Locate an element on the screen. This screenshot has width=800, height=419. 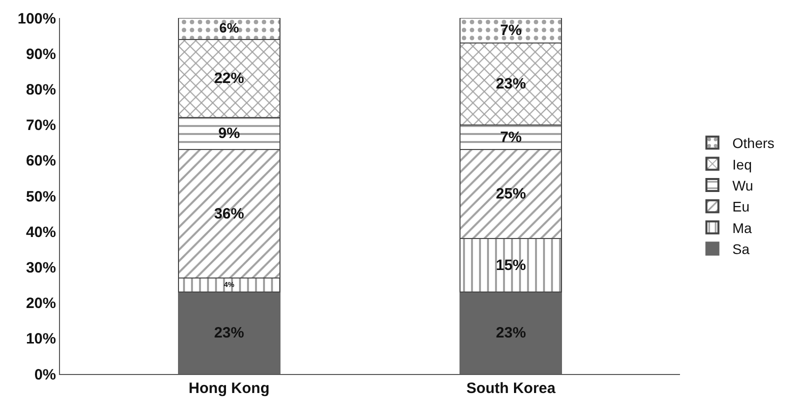
text: Wu is located at coordinates (743, 185).